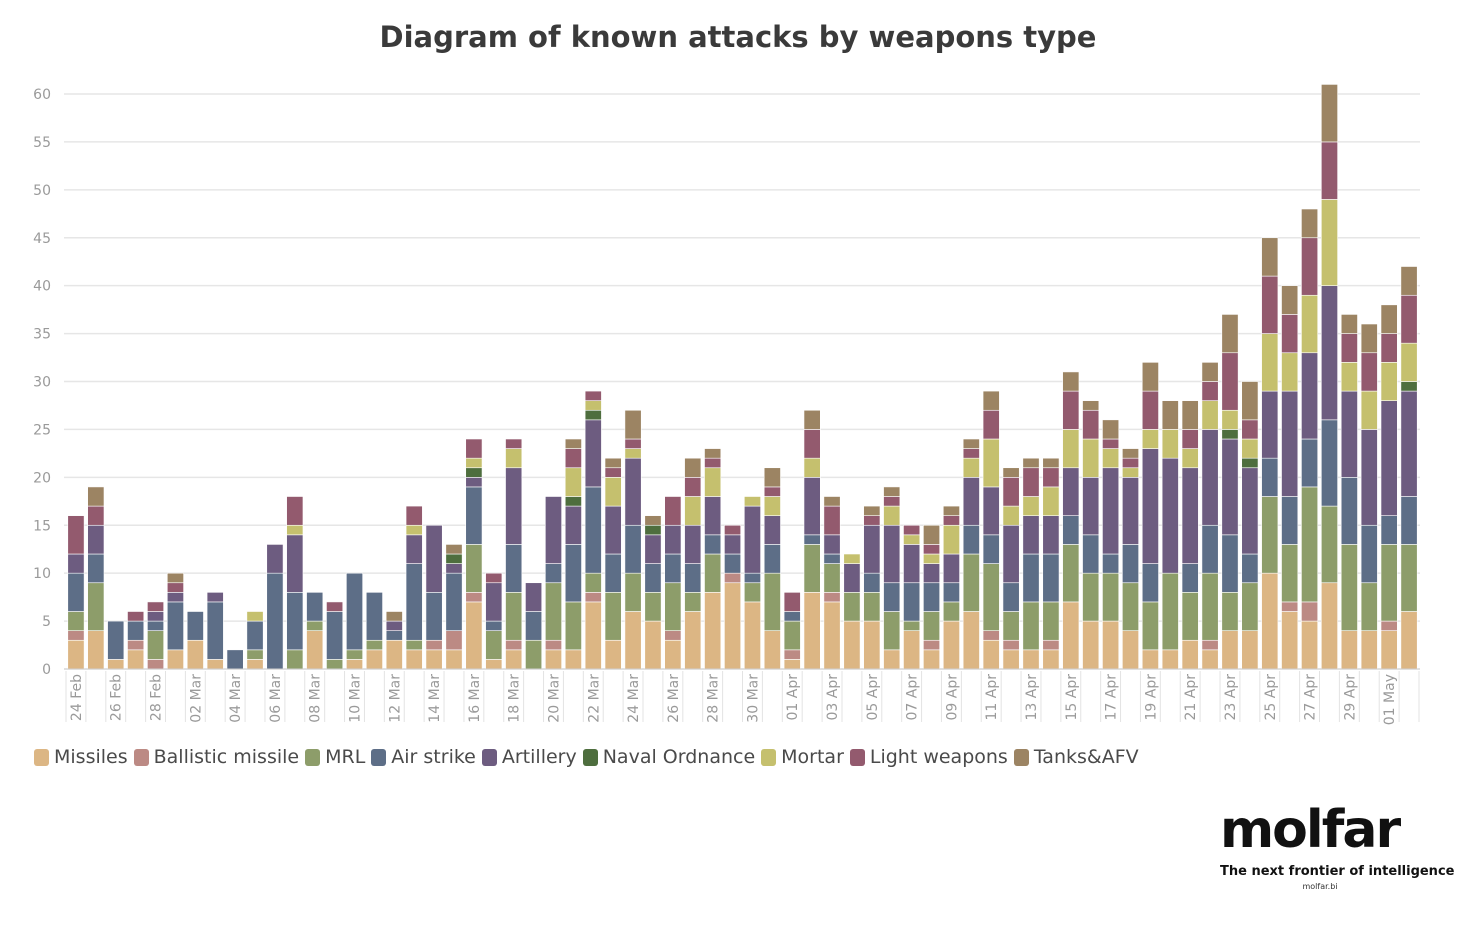 This screenshot has width=1476, height=932. I want to click on legend-item-mrl: MRL, so click(335, 757).